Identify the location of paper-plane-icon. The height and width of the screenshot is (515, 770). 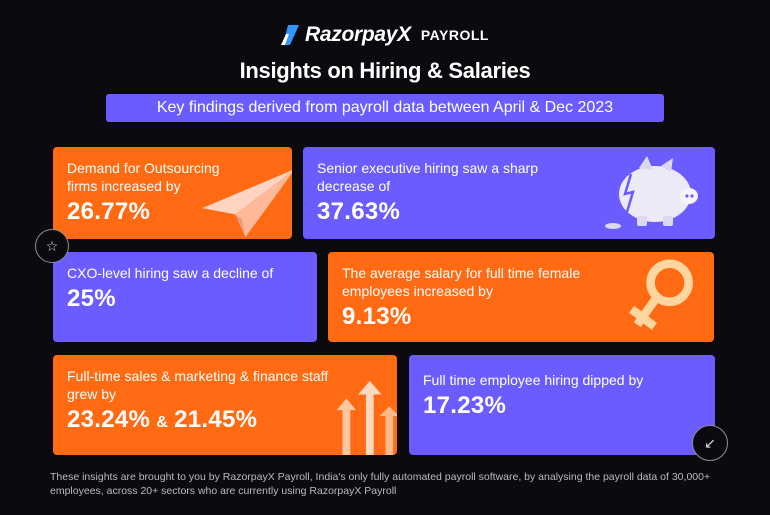
(247, 203).